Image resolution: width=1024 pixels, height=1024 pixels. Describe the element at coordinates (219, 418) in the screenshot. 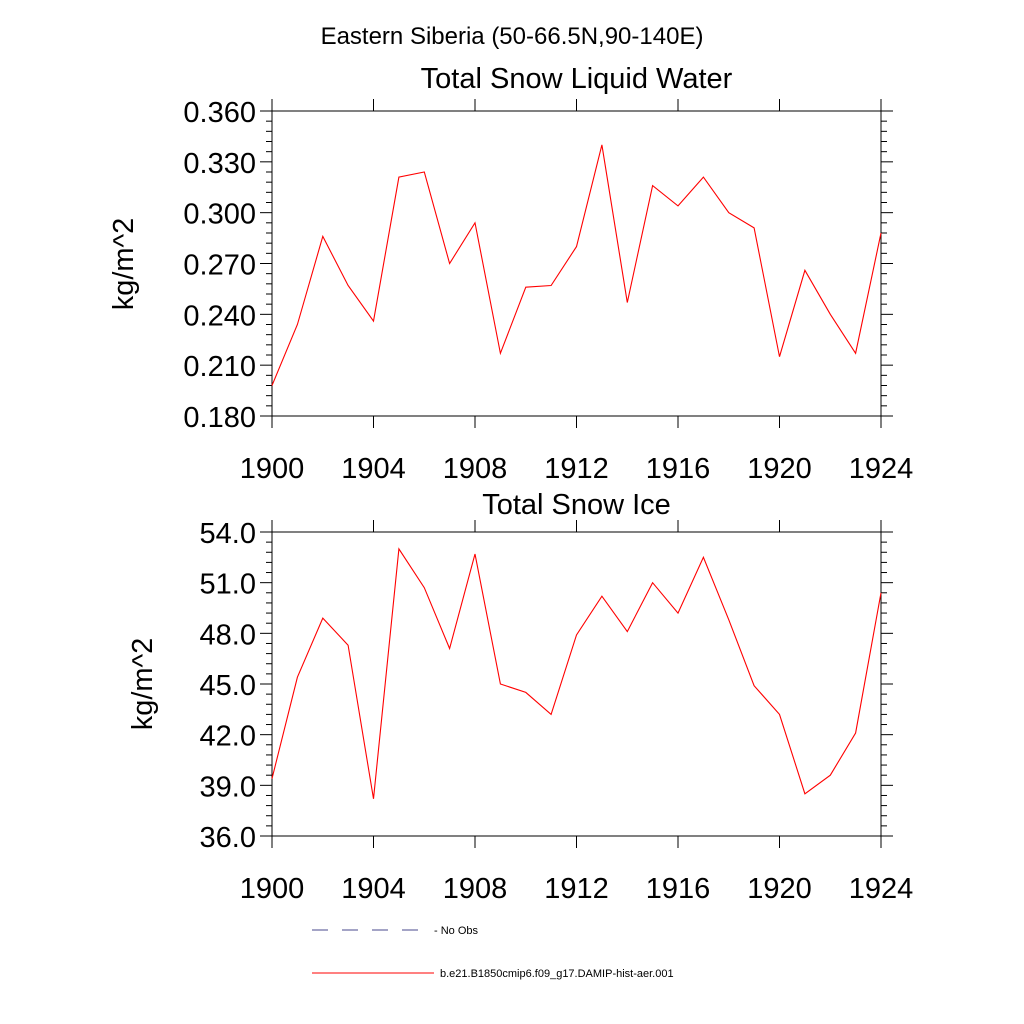

I see `y-tick-label: 0.180` at that location.